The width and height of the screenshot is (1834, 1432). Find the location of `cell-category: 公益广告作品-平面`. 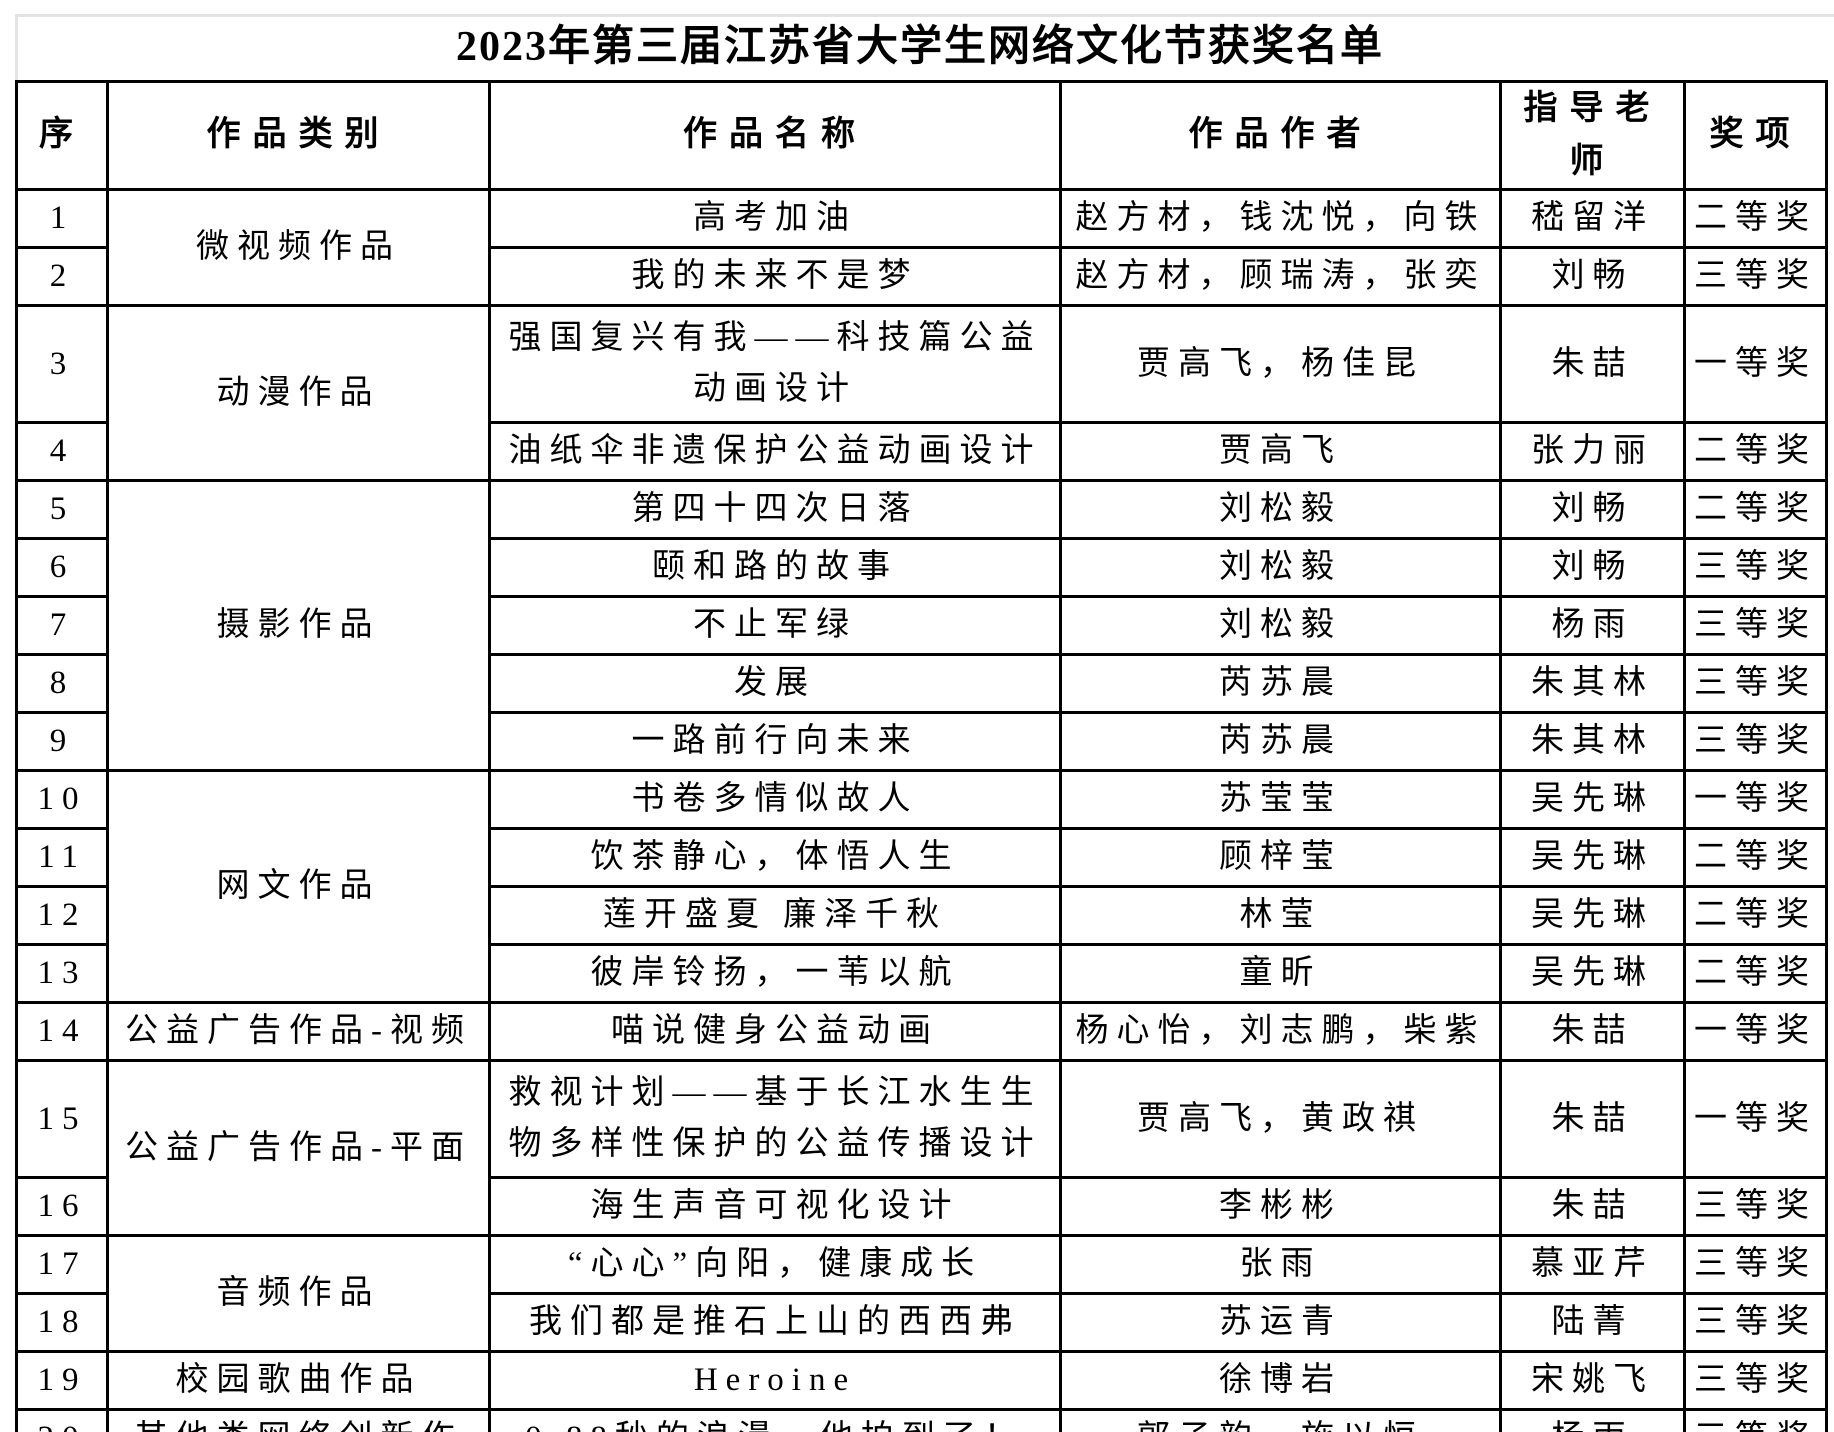

cell-category: 公益广告作品-平面 is located at coordinates (298, 1148).